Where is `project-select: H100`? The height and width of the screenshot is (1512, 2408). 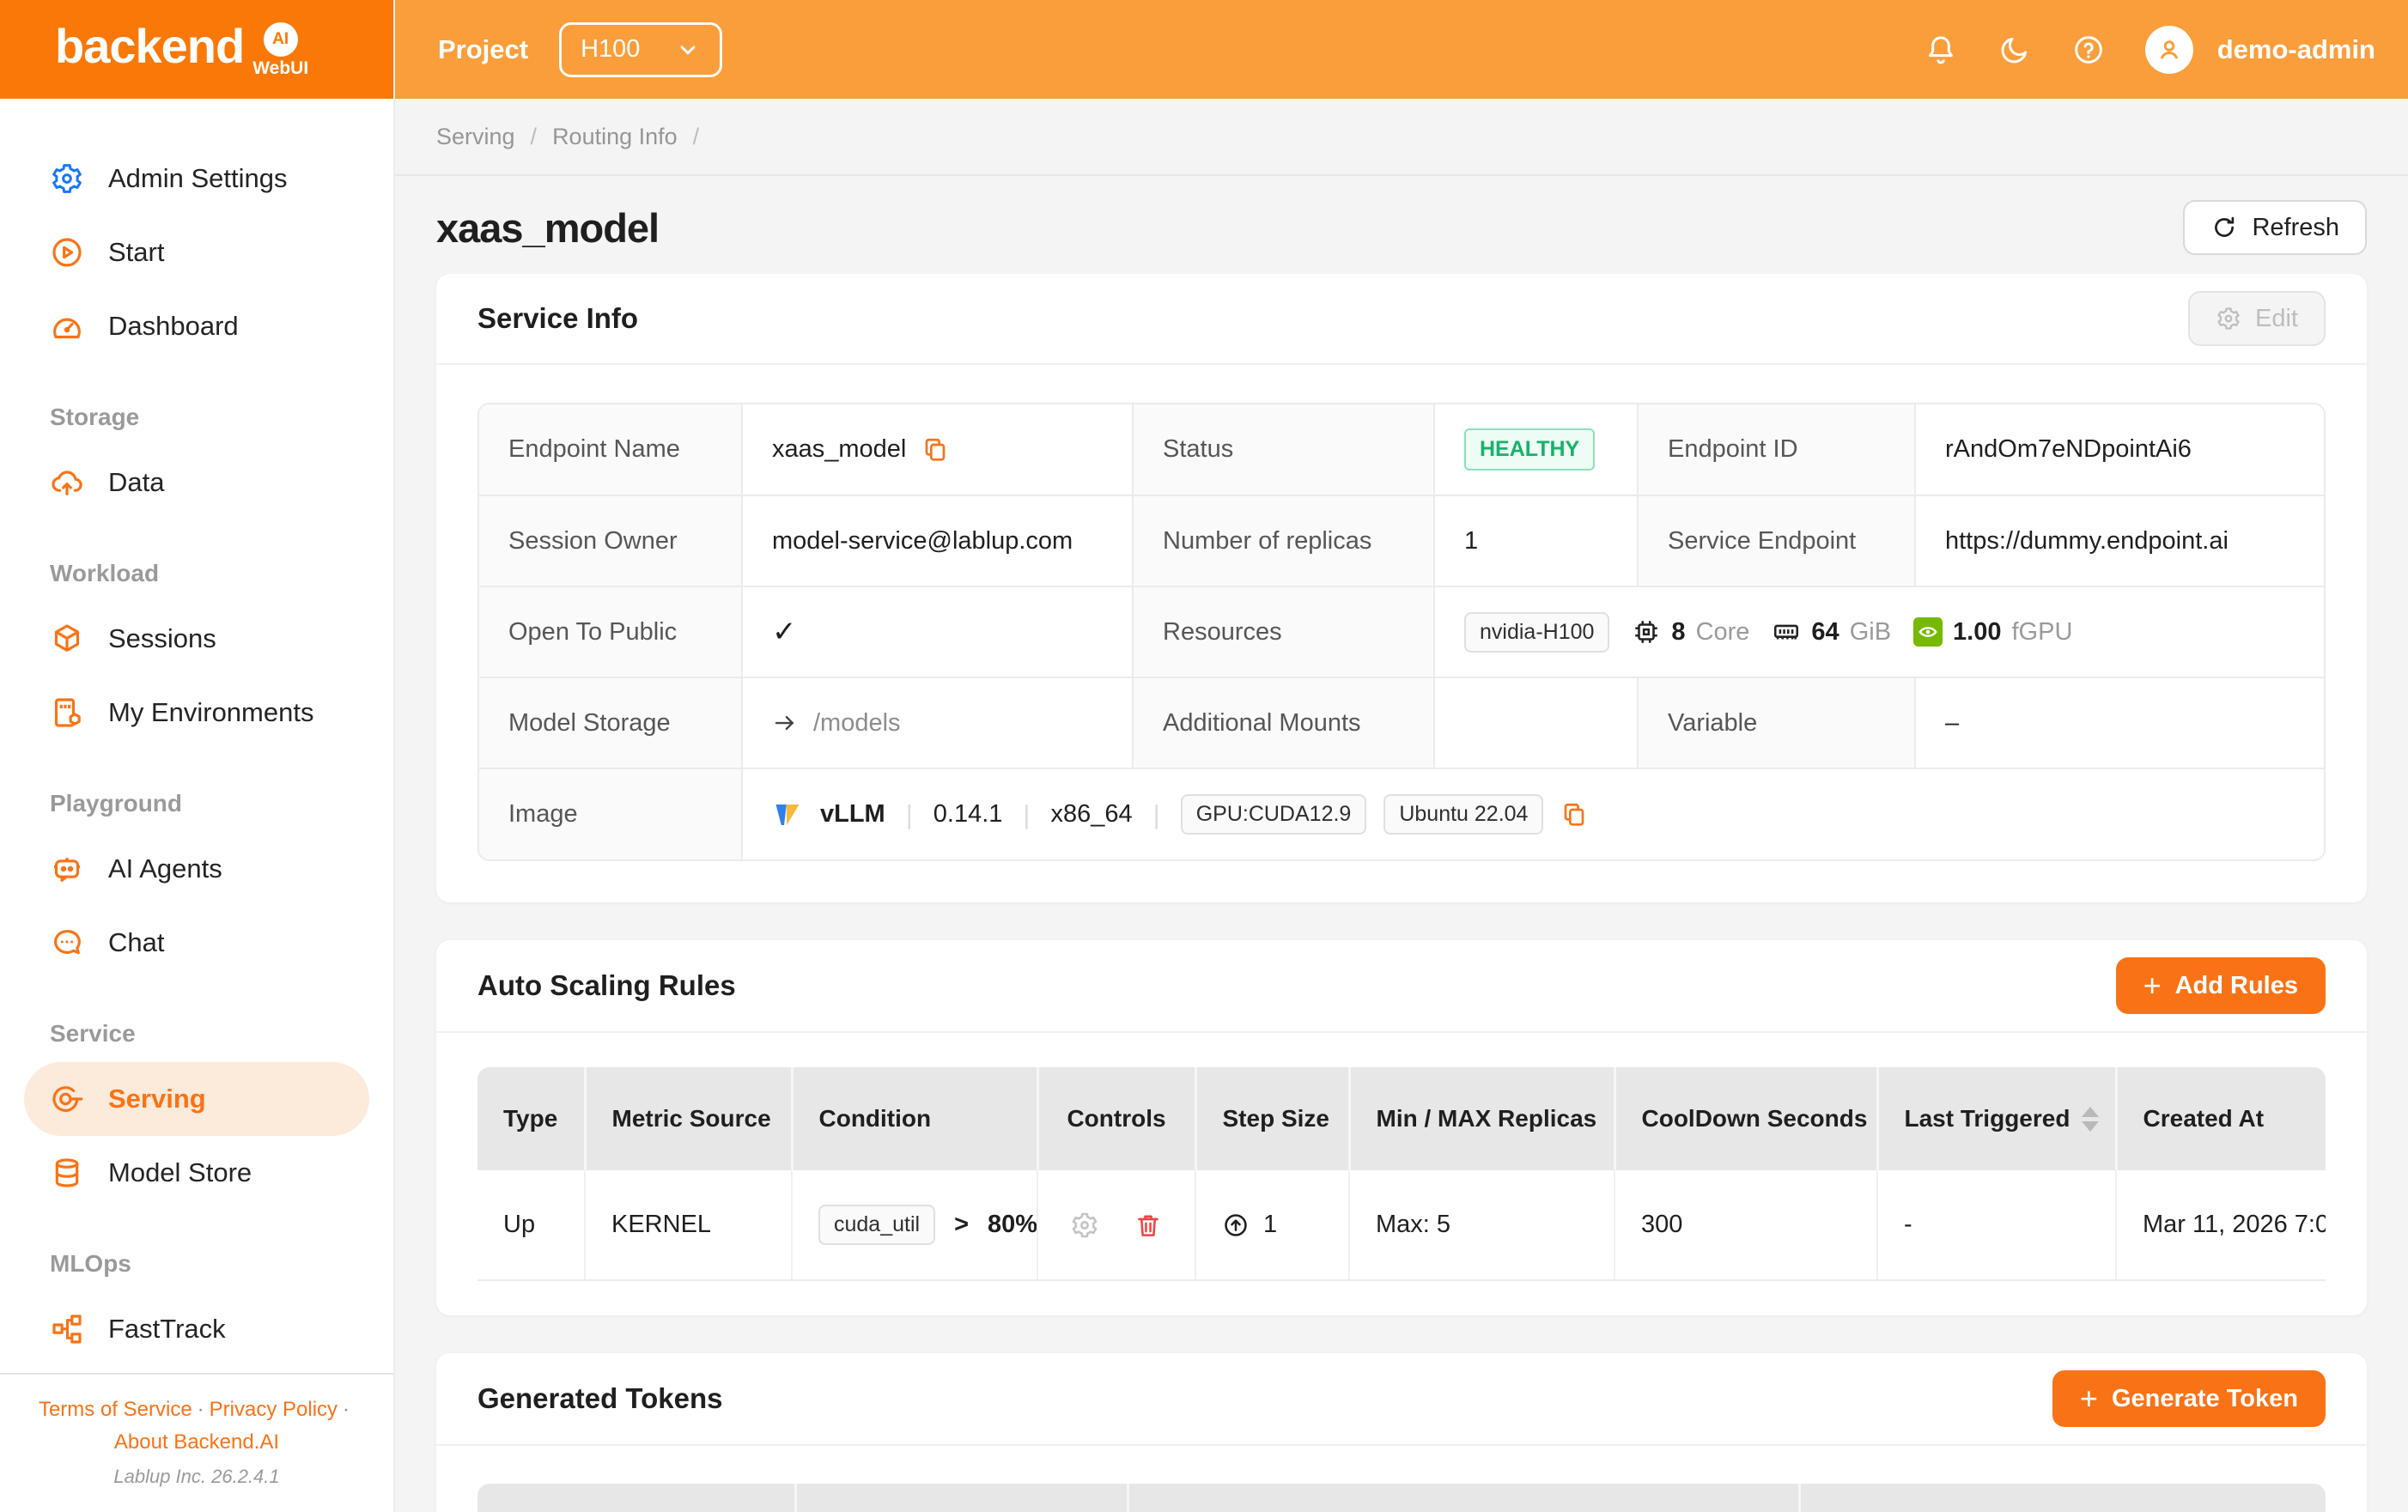 project-select: H100 is located at coordinates (641, 49).